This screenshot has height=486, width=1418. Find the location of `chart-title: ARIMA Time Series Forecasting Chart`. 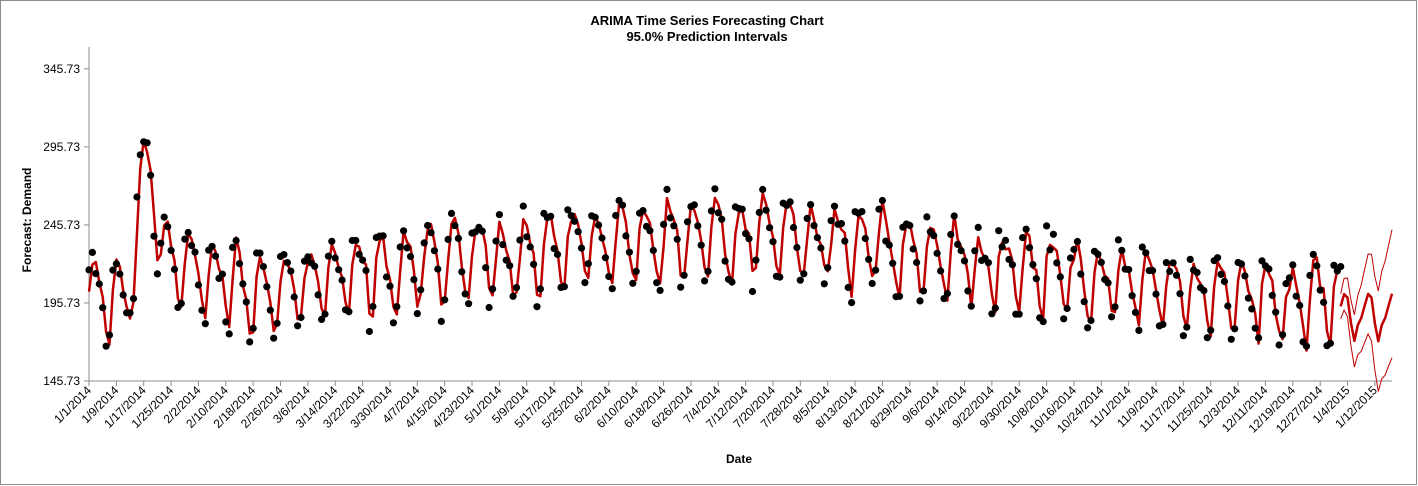

chart-title: ARIMA Time Series Forecasting Chart is located at coordinates (707, 20).